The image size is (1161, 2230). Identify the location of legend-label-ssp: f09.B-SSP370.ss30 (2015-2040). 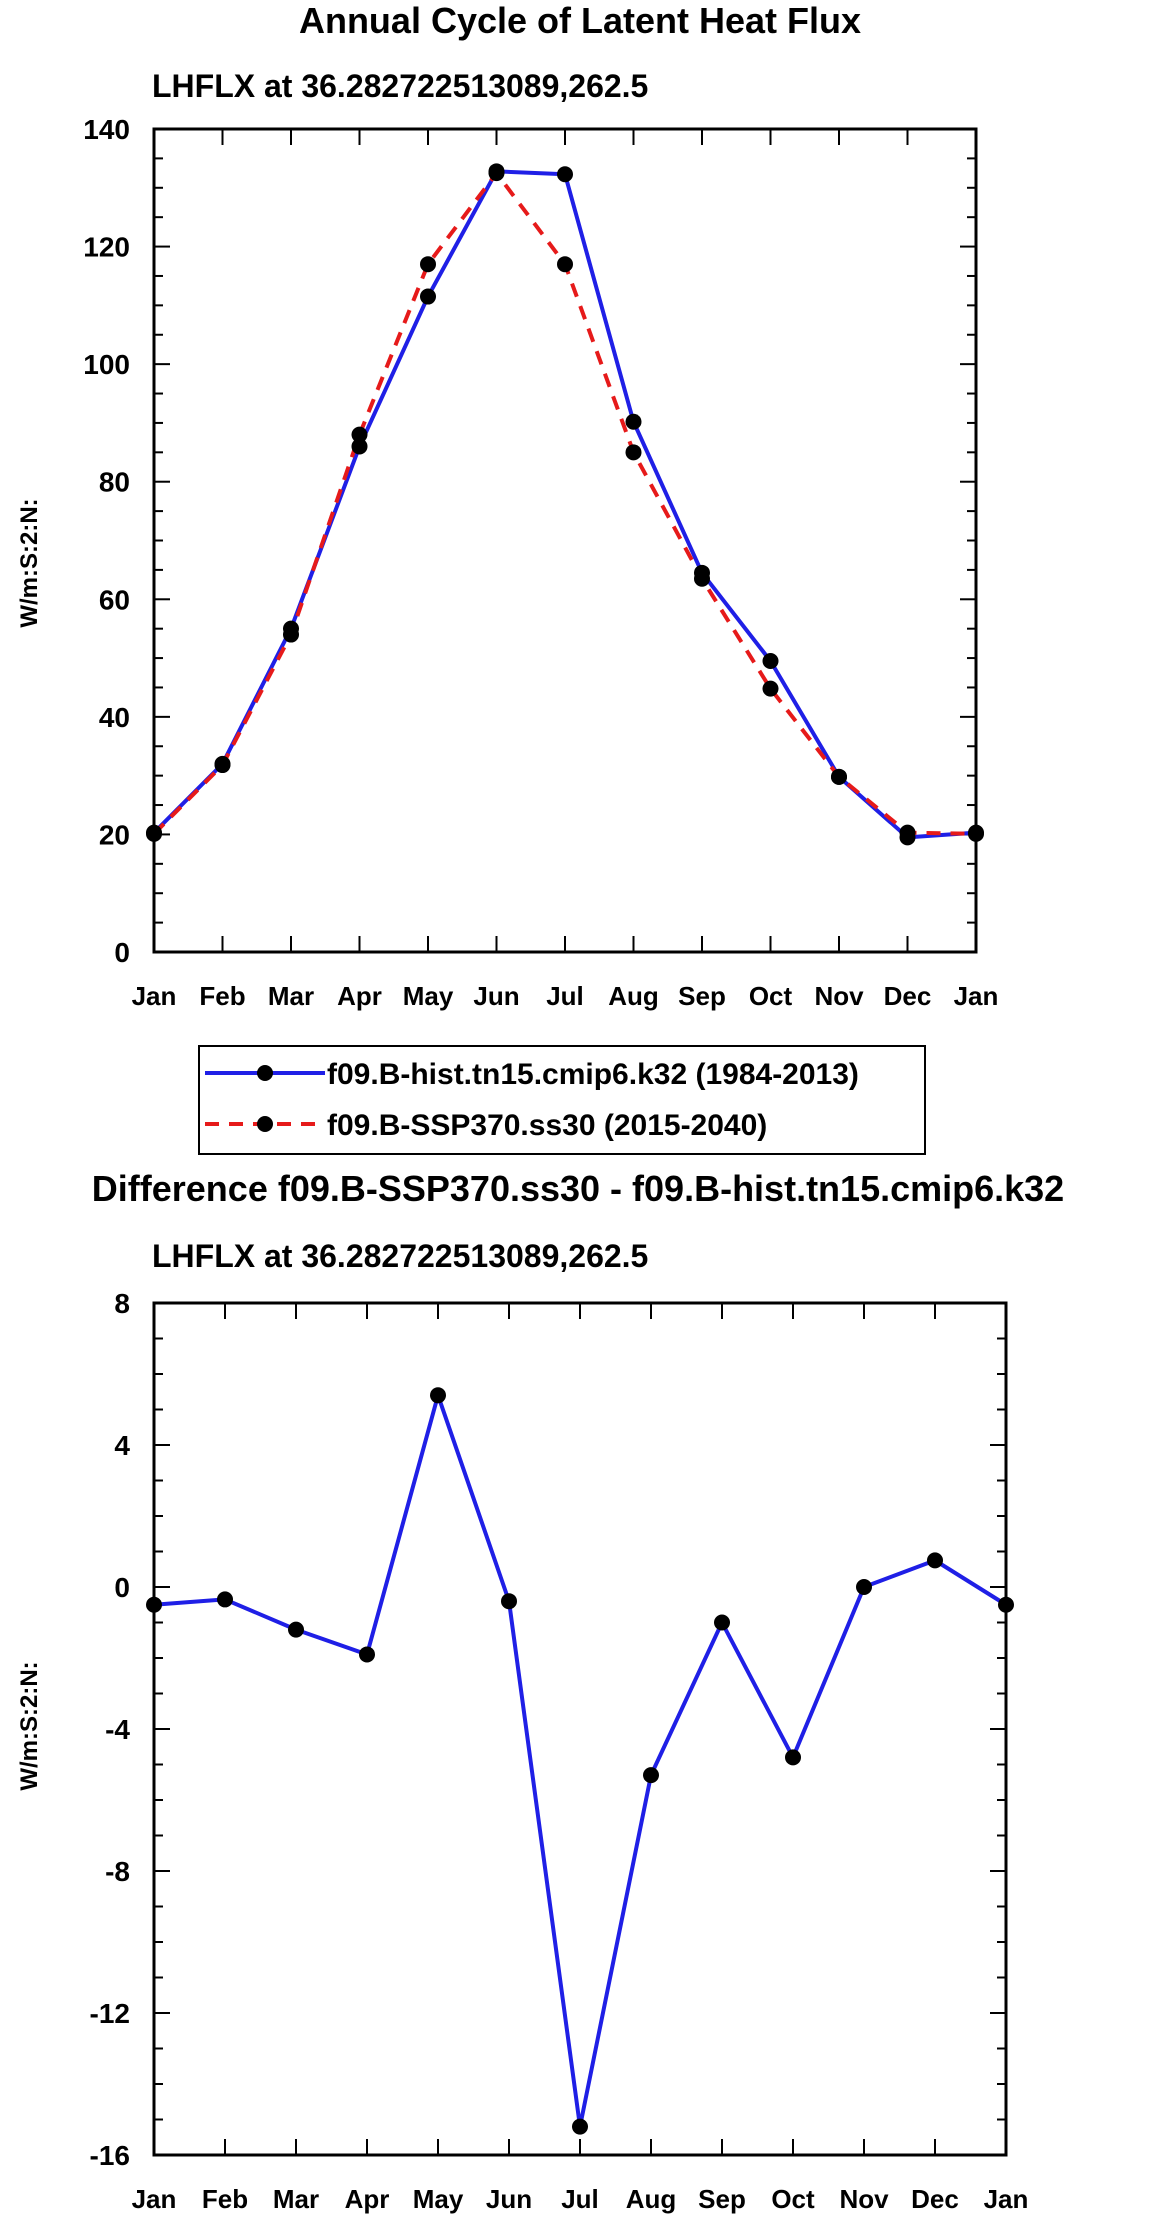
(547, 1125).